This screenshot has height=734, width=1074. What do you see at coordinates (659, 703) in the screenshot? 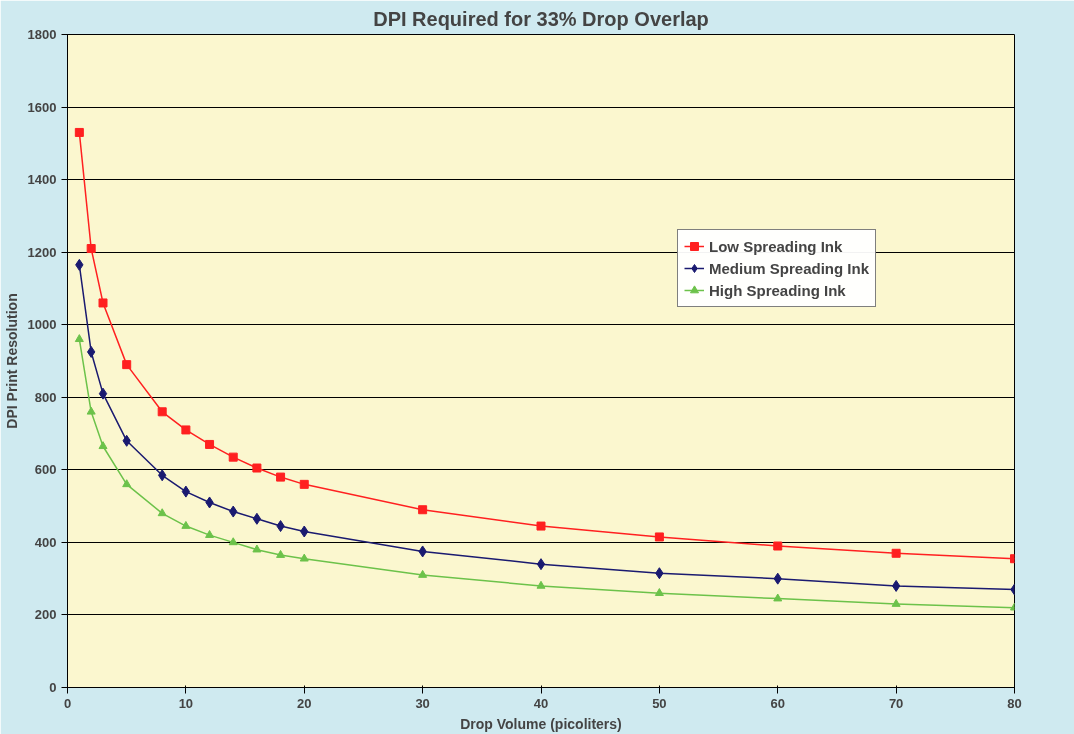
I see `x-tick-label: 50` at bounding box center [659, 703].